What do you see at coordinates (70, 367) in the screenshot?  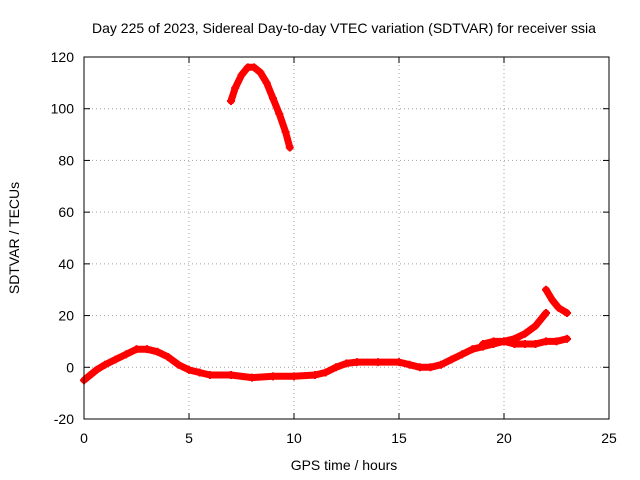 I see `y-tick-label: 0` at bounding box center [70, 367].